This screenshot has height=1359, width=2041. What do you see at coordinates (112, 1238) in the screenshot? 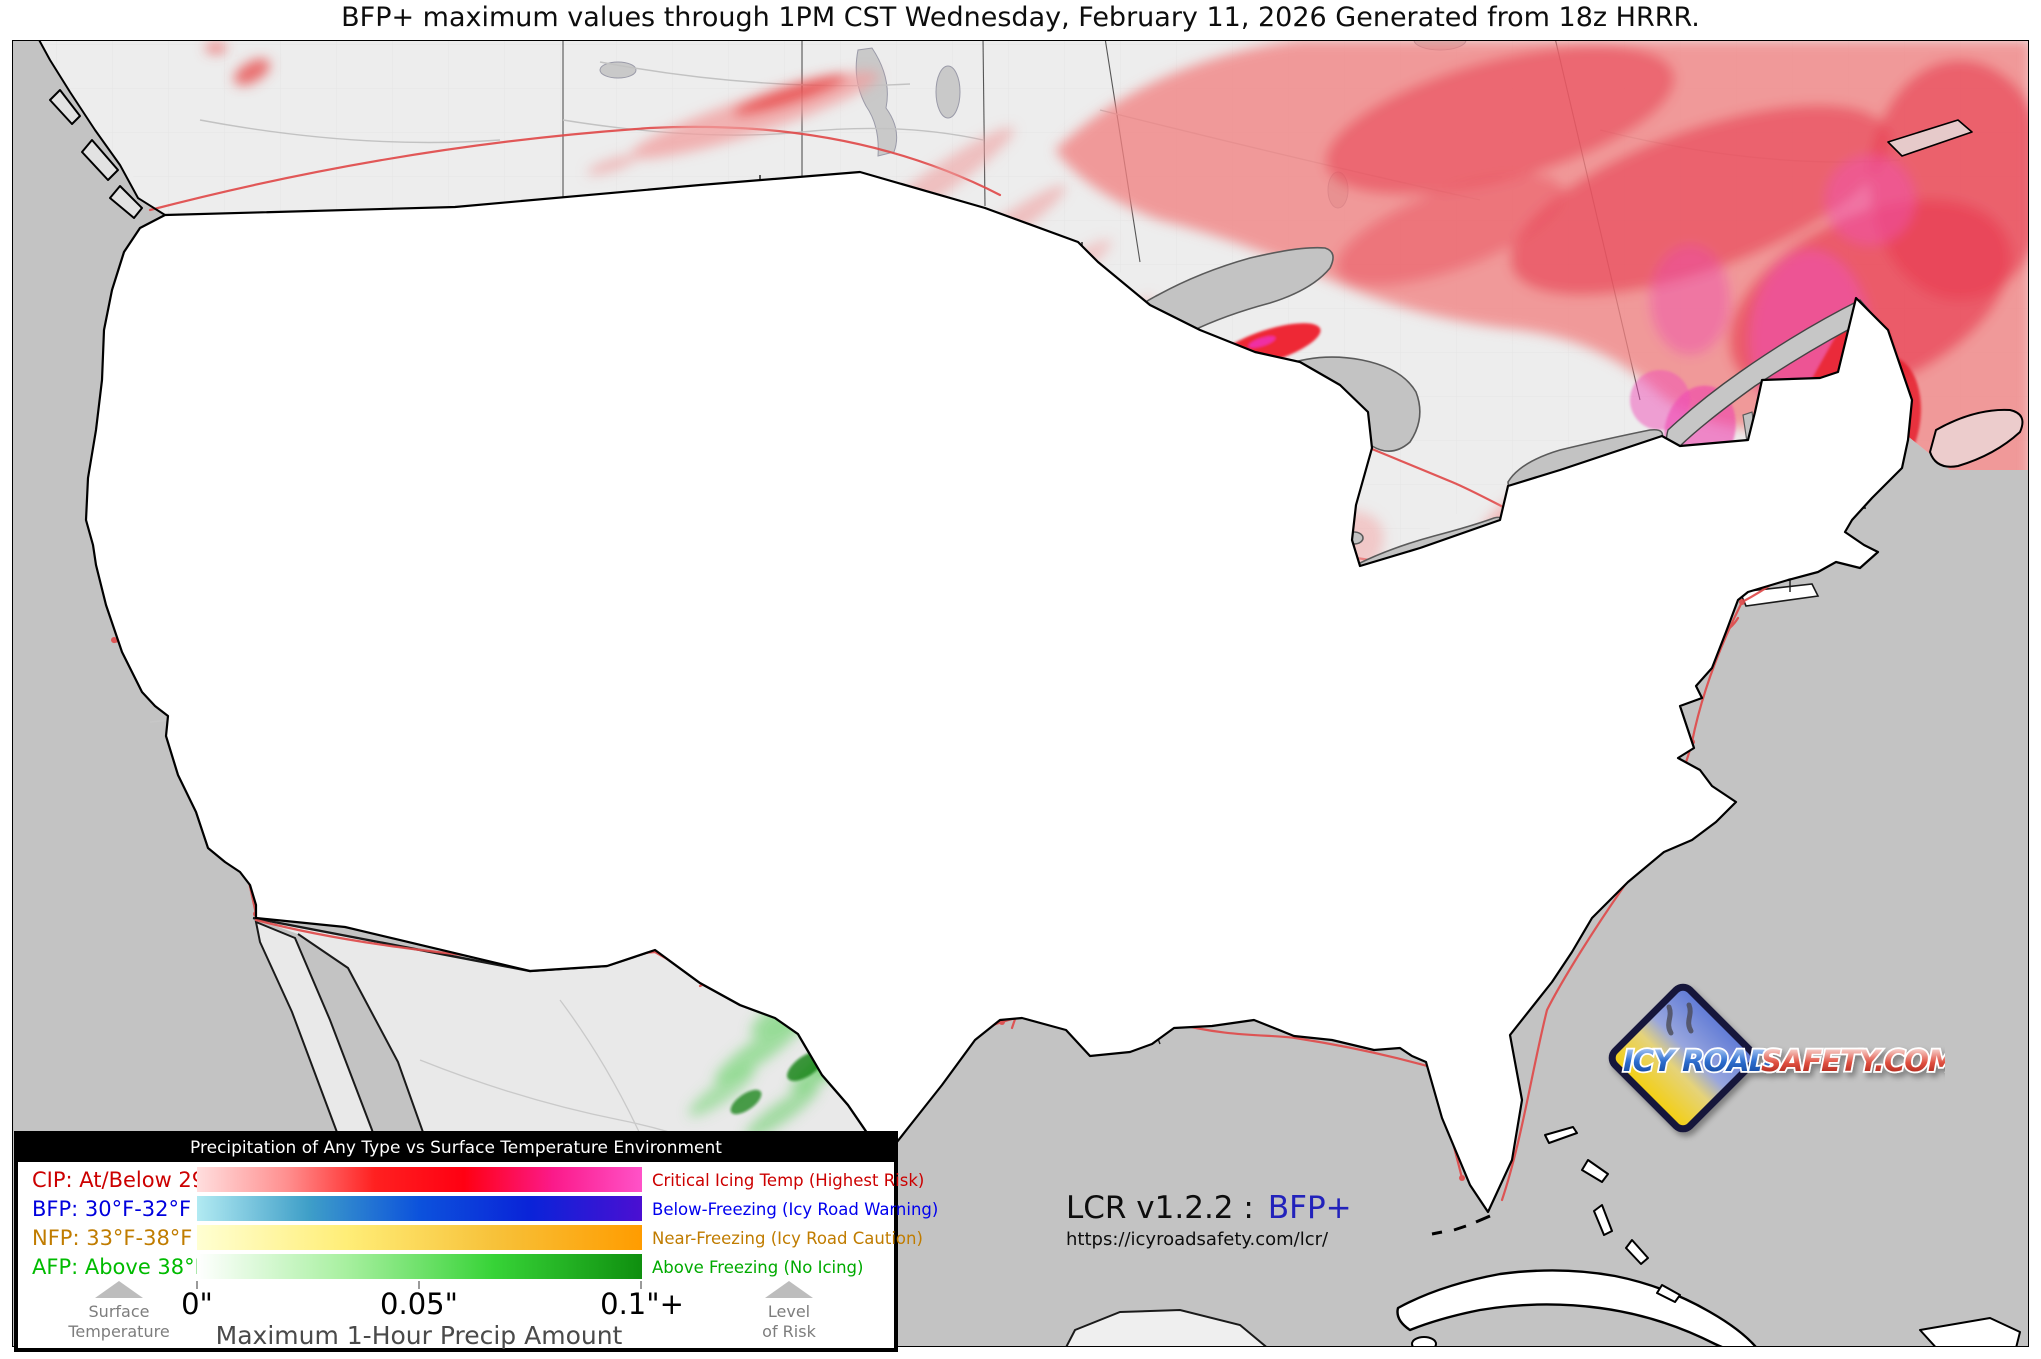
I see `nfp-label: NFP: 33°F-38°F` at bounding box center [112, 1238].